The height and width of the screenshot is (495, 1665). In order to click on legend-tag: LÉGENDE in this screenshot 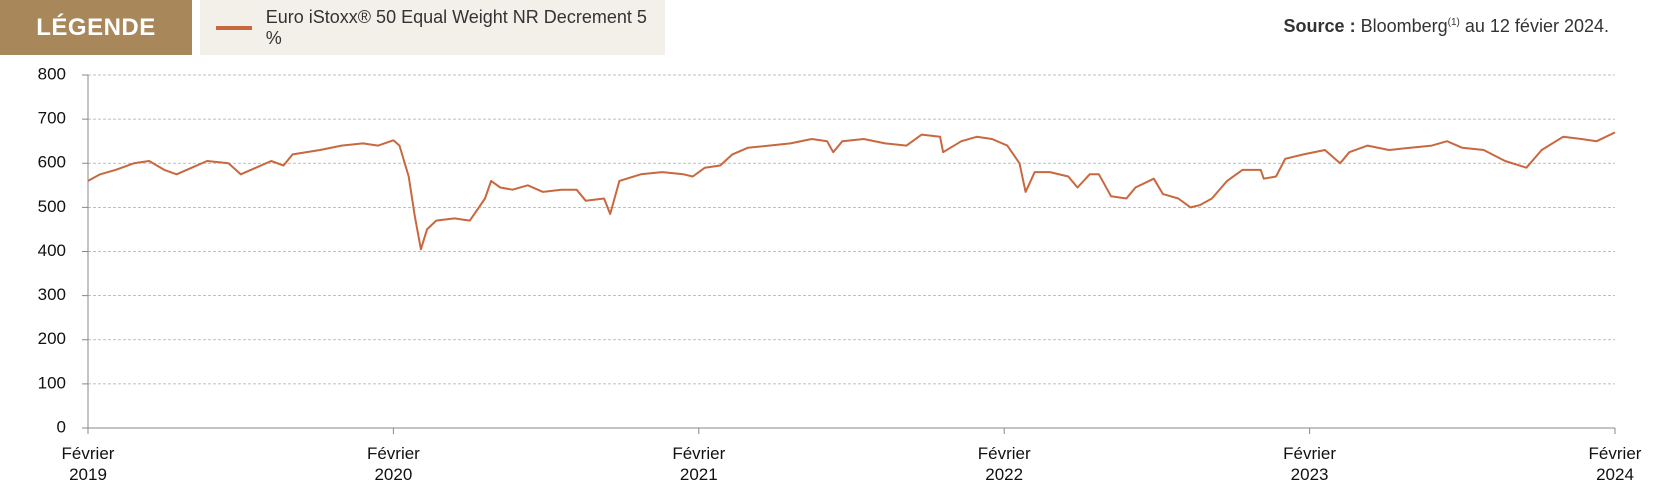, I will do `click(96, 27)`.